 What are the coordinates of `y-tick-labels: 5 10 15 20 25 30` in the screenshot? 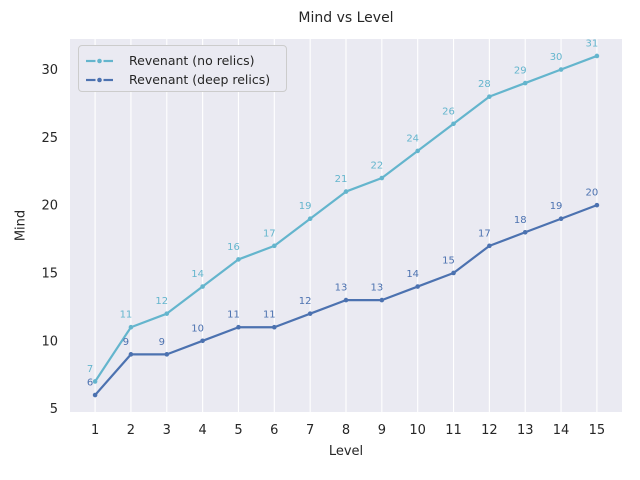 It's located at (49, 240).